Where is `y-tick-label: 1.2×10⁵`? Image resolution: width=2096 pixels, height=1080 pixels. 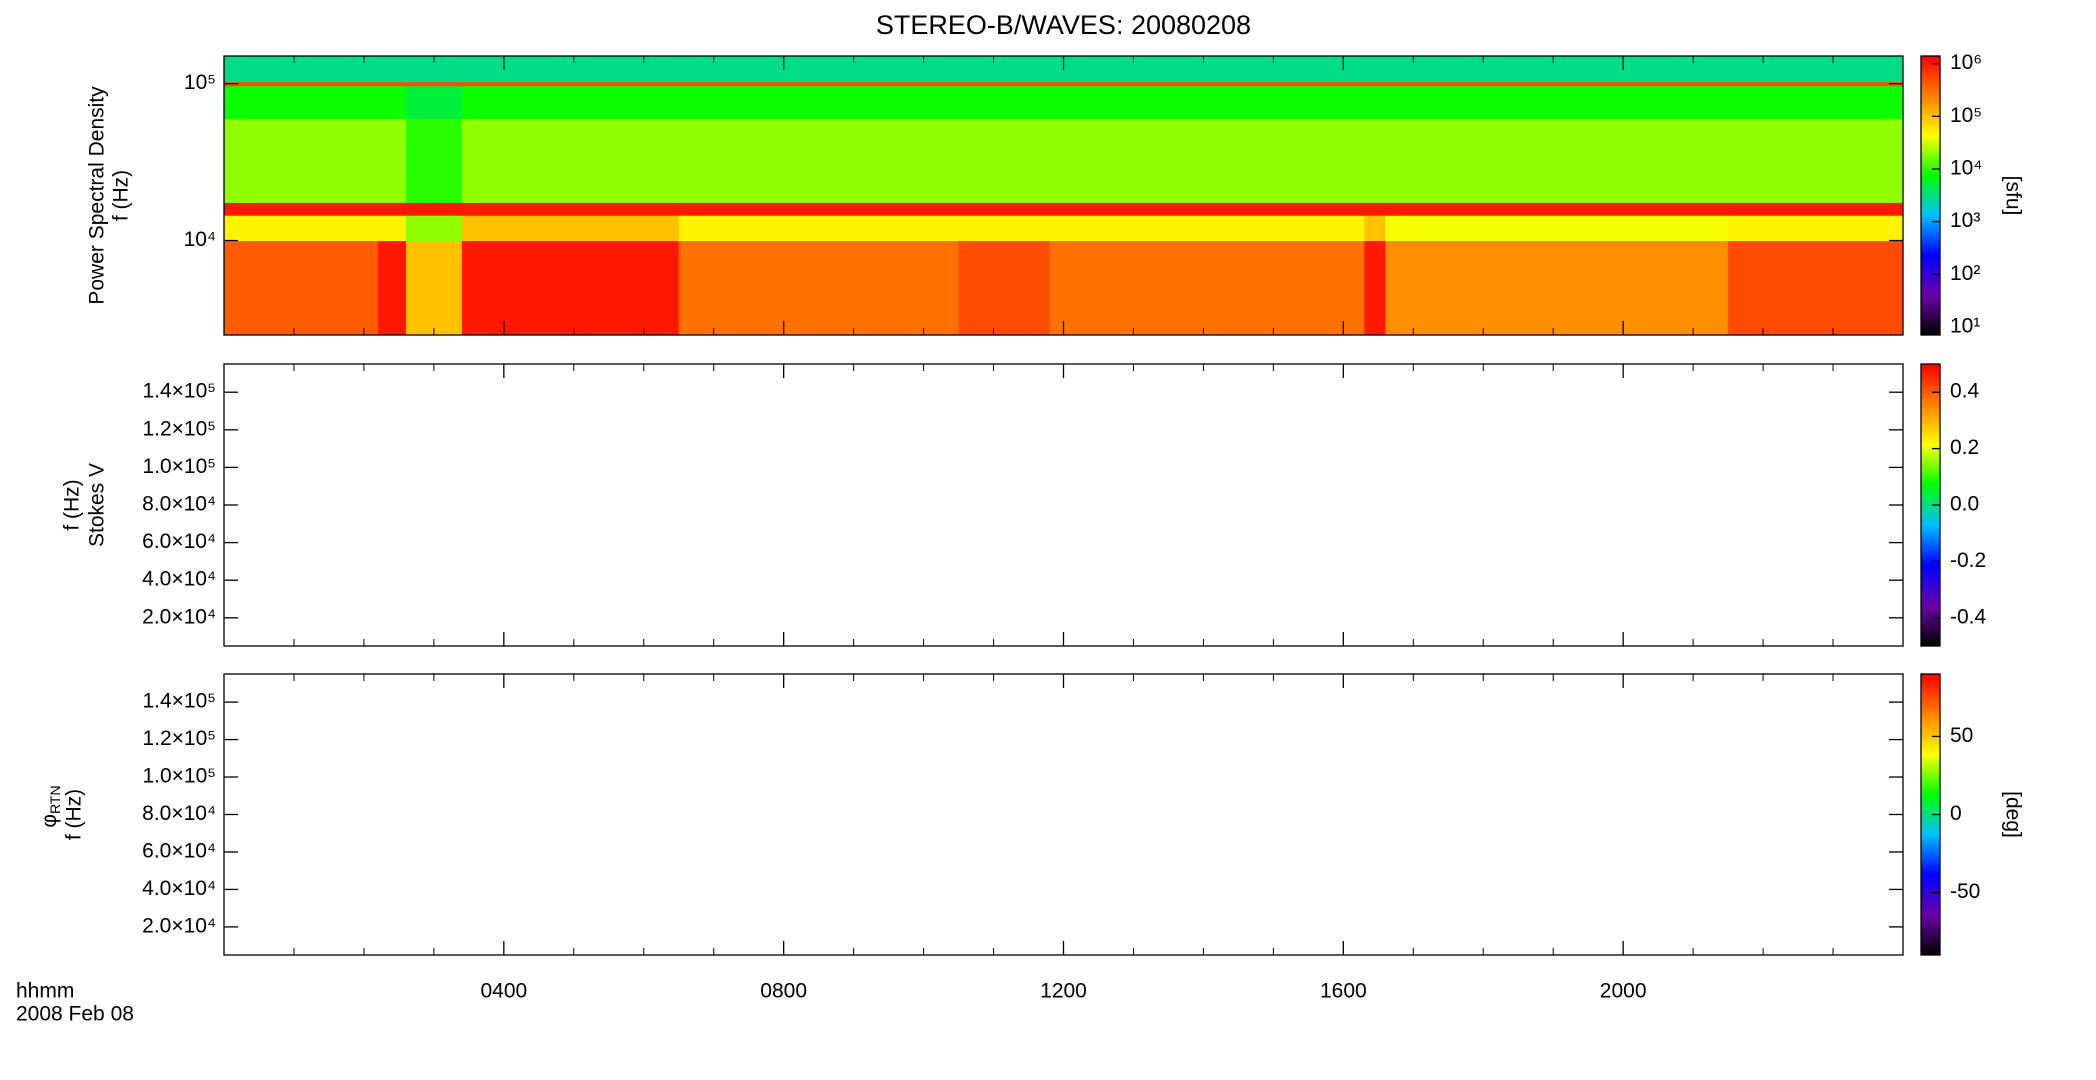 y-tick-label: 1.2×10⁵ is located at coordinates (179, 738).